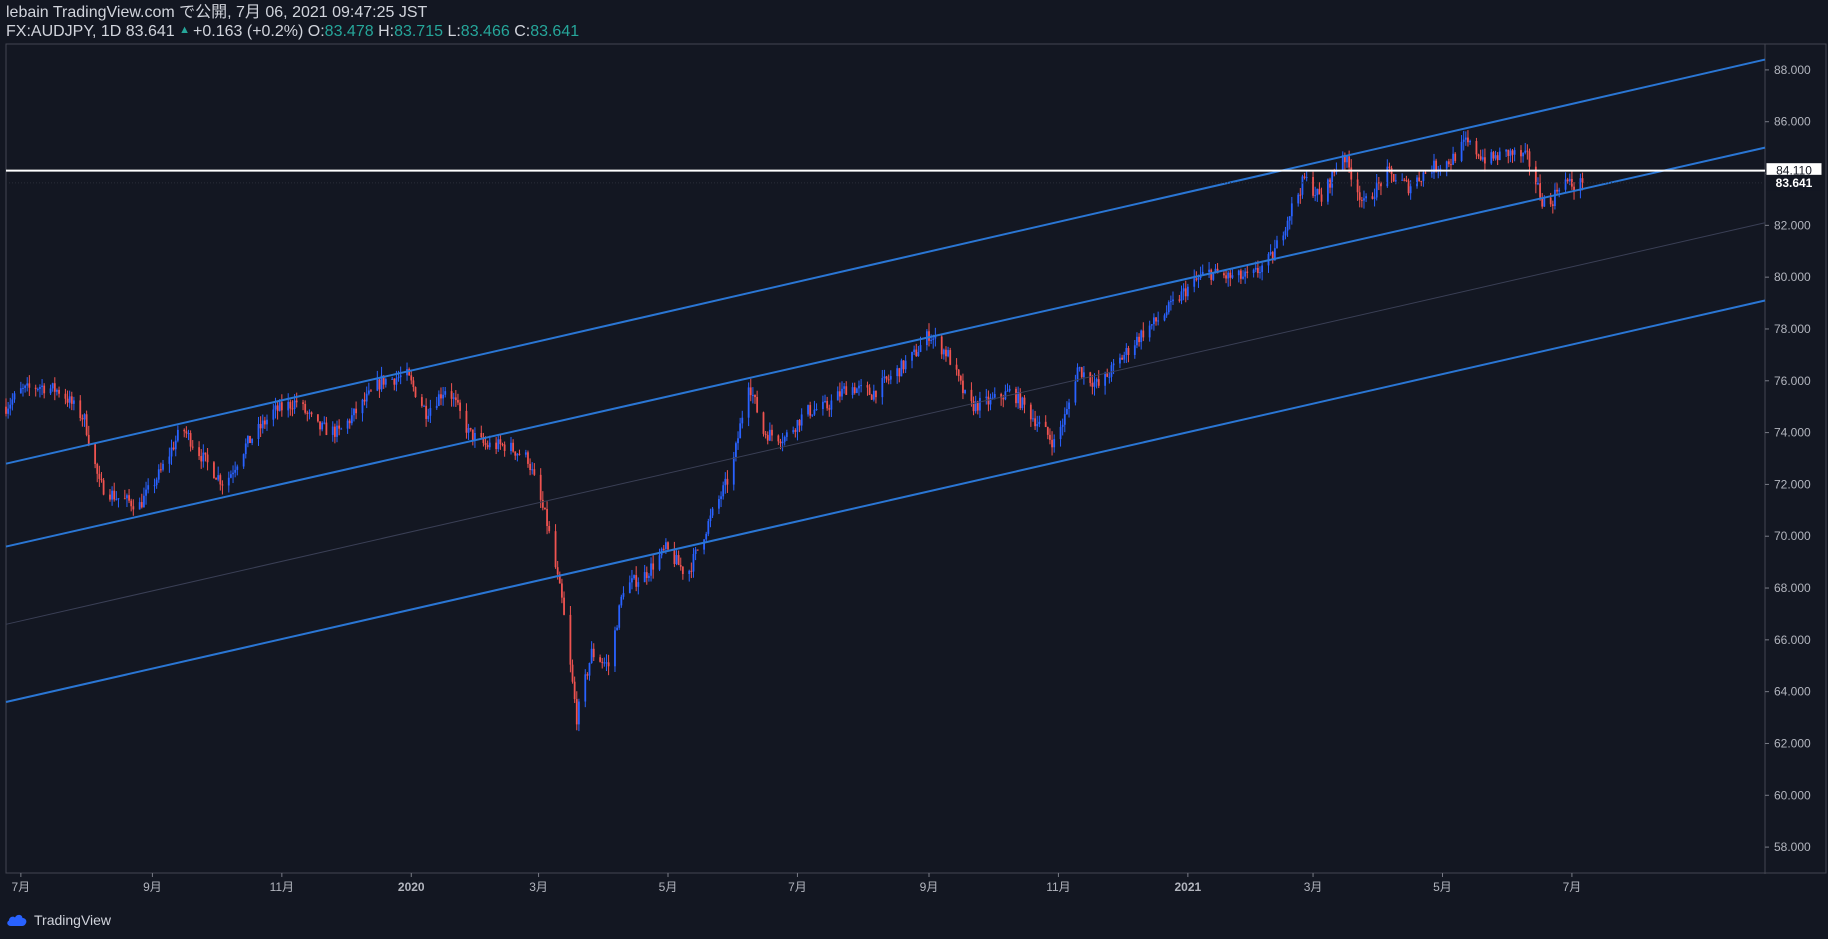 The image size is (1828, 939). Describe the element at coordinates (1572, 887) in the screenshot. I see `x-tick-label: 7月` at that location.